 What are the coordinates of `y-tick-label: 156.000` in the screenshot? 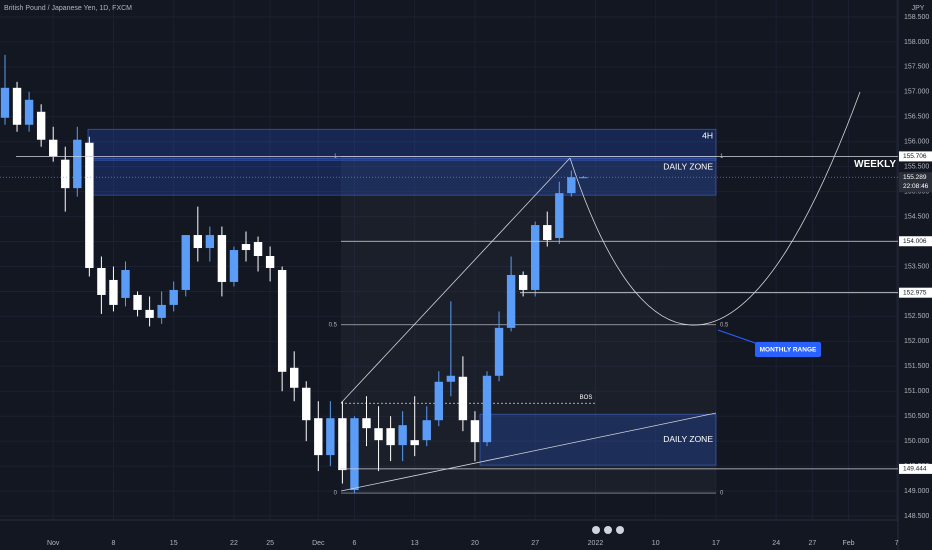 It's located at (916, 142).